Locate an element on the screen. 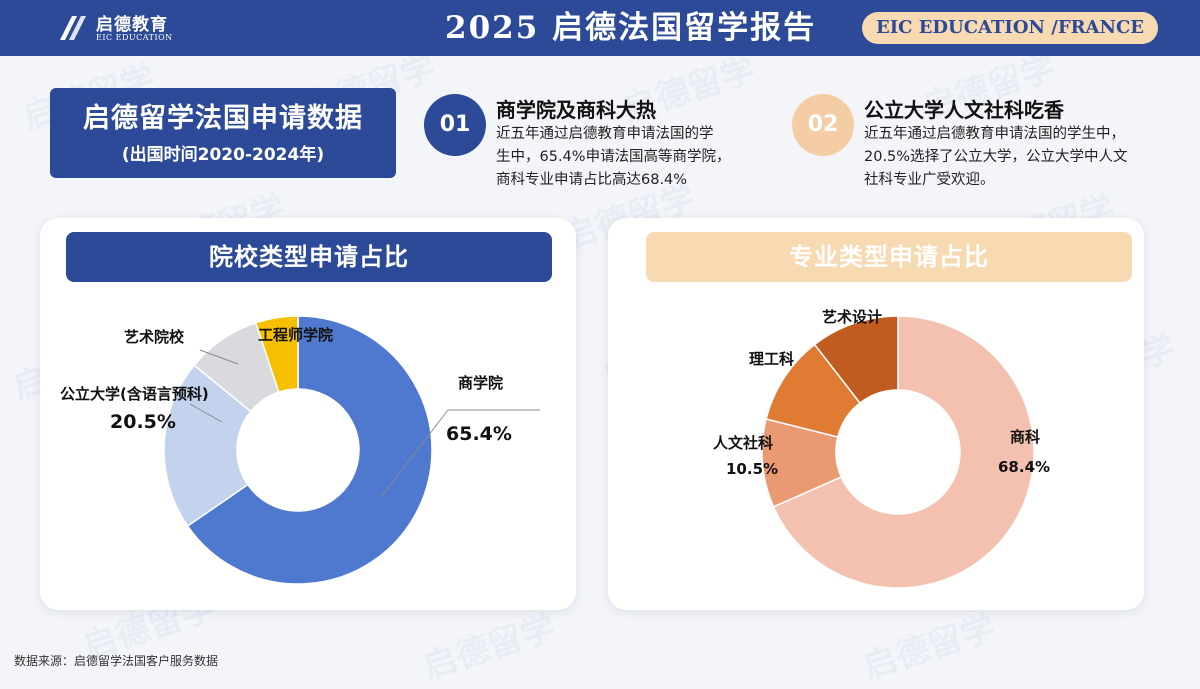  point-number: 02 is located at coordinates (823, 124).